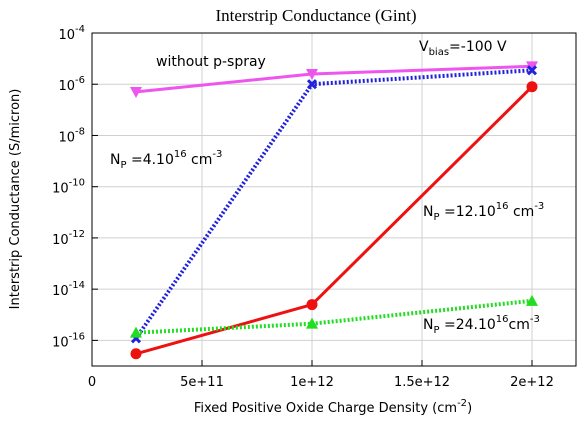 Image resolution: width=577 pixels, height=421 pixels. I want to click on y-tick-label: 10⁻¹⁰, so click(68, 187).